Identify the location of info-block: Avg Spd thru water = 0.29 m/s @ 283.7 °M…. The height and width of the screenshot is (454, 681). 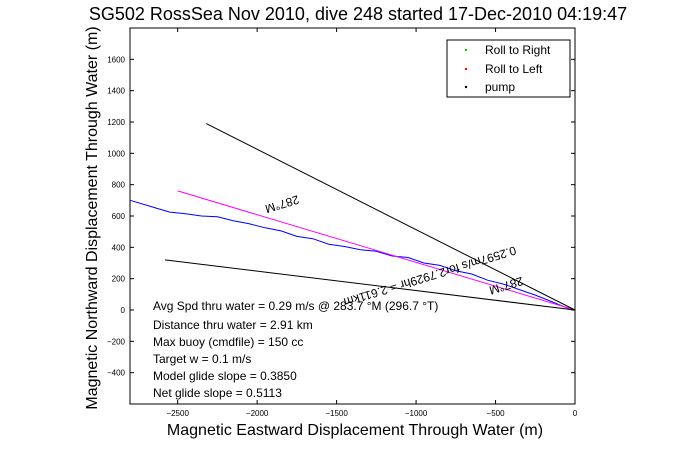
(295, 349).